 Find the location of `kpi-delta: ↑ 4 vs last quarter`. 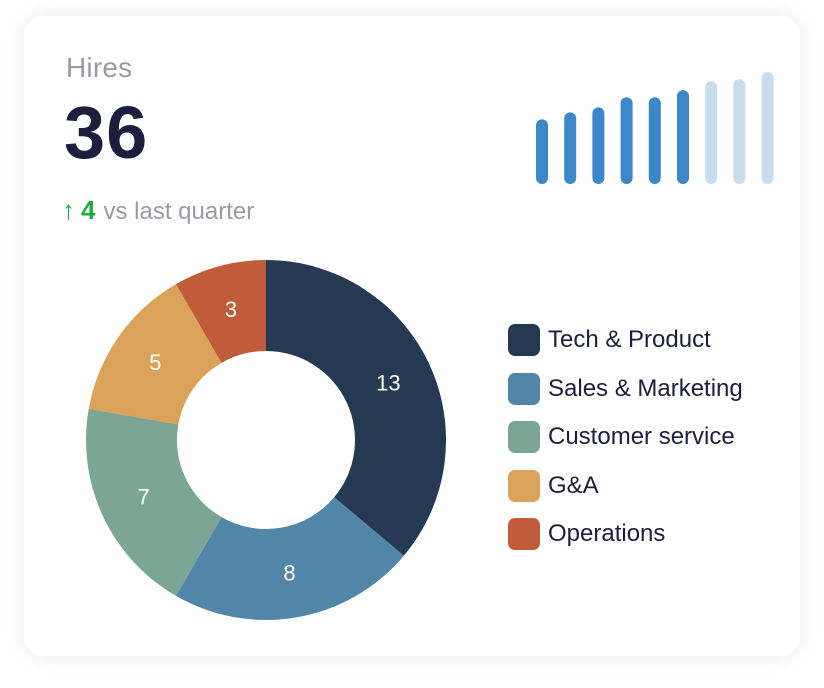

kpi-delta: ↑ 4 vs last quarter is located at coordinates (158, 211).